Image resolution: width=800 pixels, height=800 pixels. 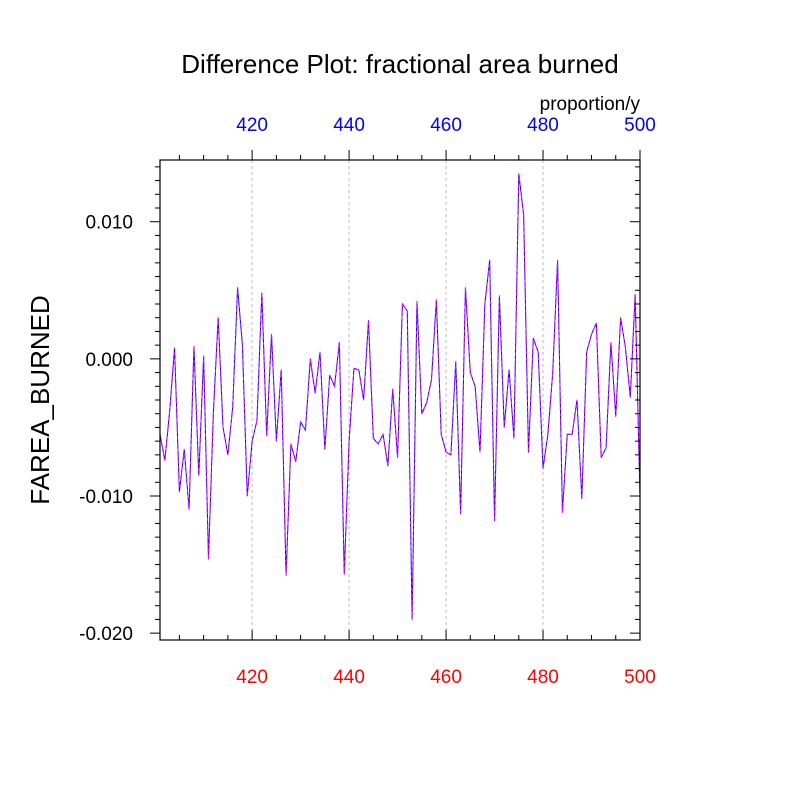 What do you see at coordinates (106, 497) in the screenshot?
I see `y-tick-label: -0.010` at bounding box center [106, 497].